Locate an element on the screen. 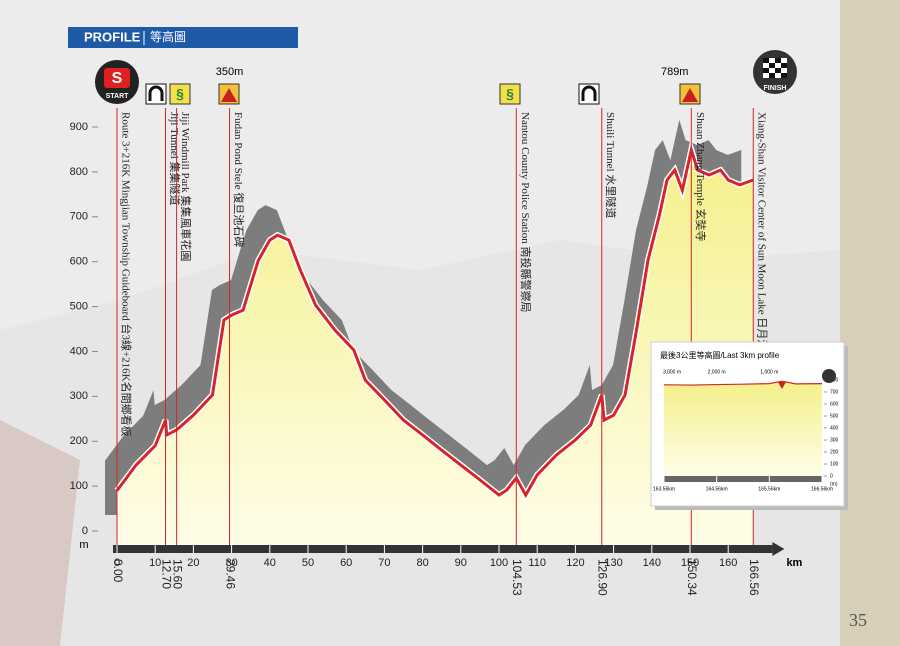  inset-distance: 1,000 m is located at coordinates (769, 372).